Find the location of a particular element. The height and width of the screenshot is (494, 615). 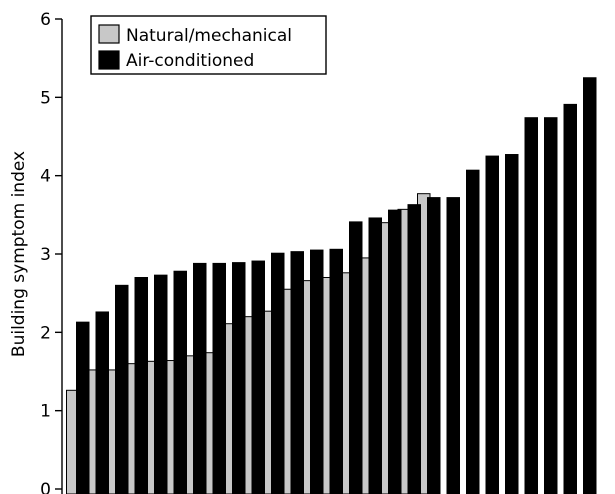

y-axis-title: Building symptom index is located at coordinates (19, 254).